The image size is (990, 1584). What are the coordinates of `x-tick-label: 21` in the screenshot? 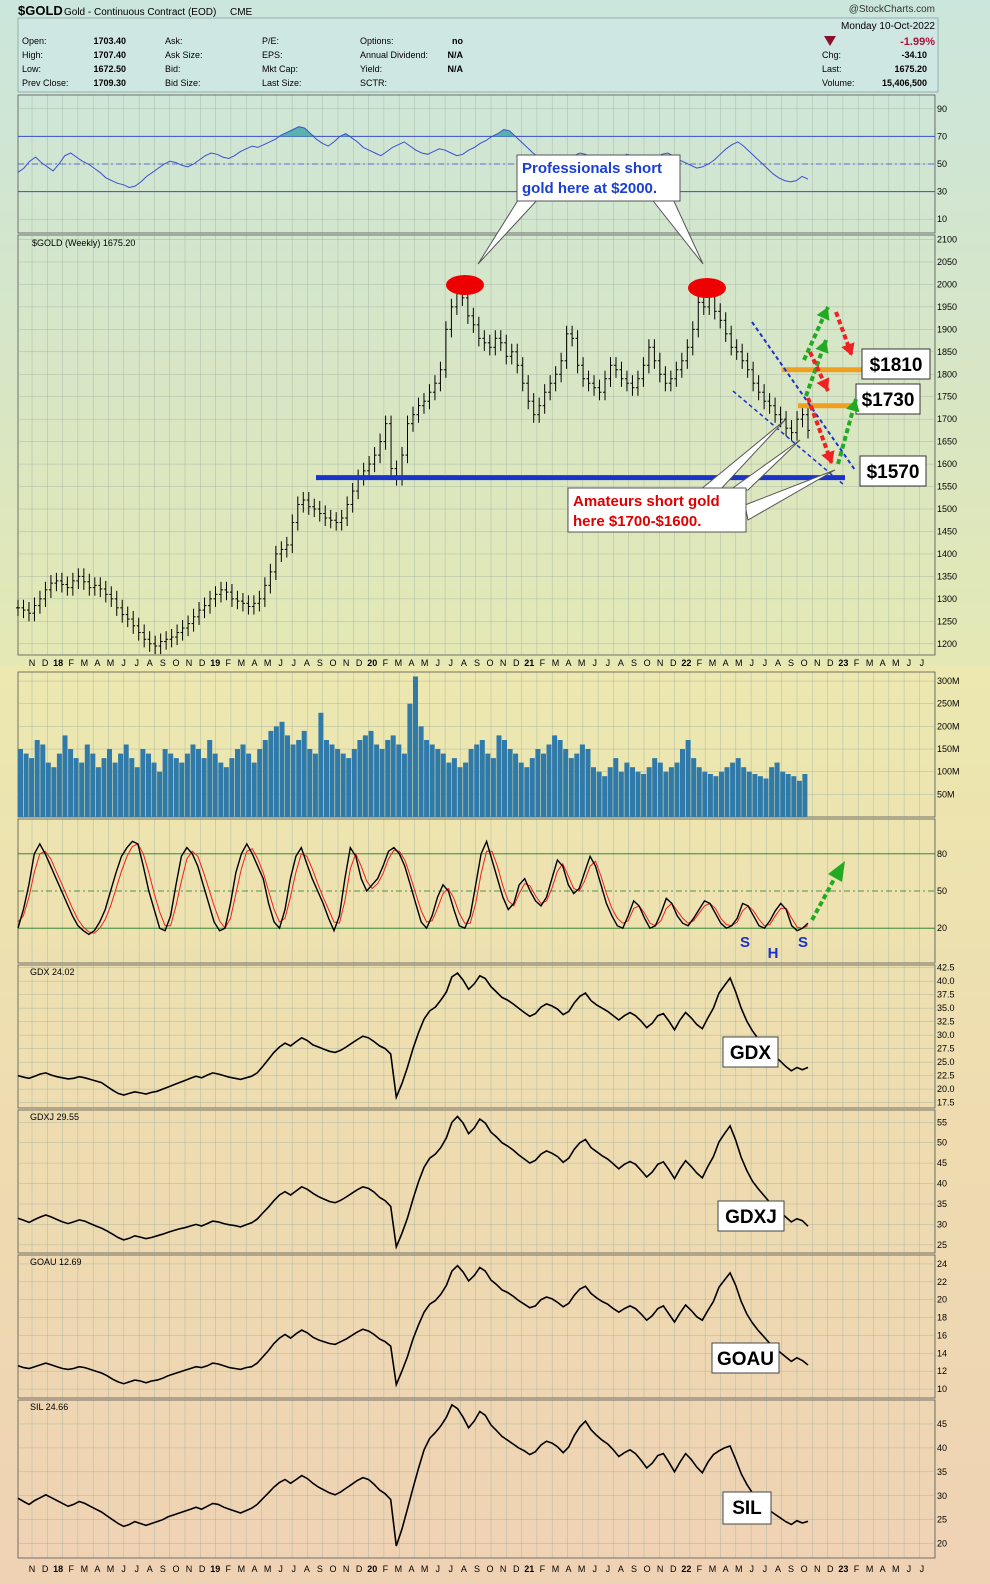 It's located at (529, 663).